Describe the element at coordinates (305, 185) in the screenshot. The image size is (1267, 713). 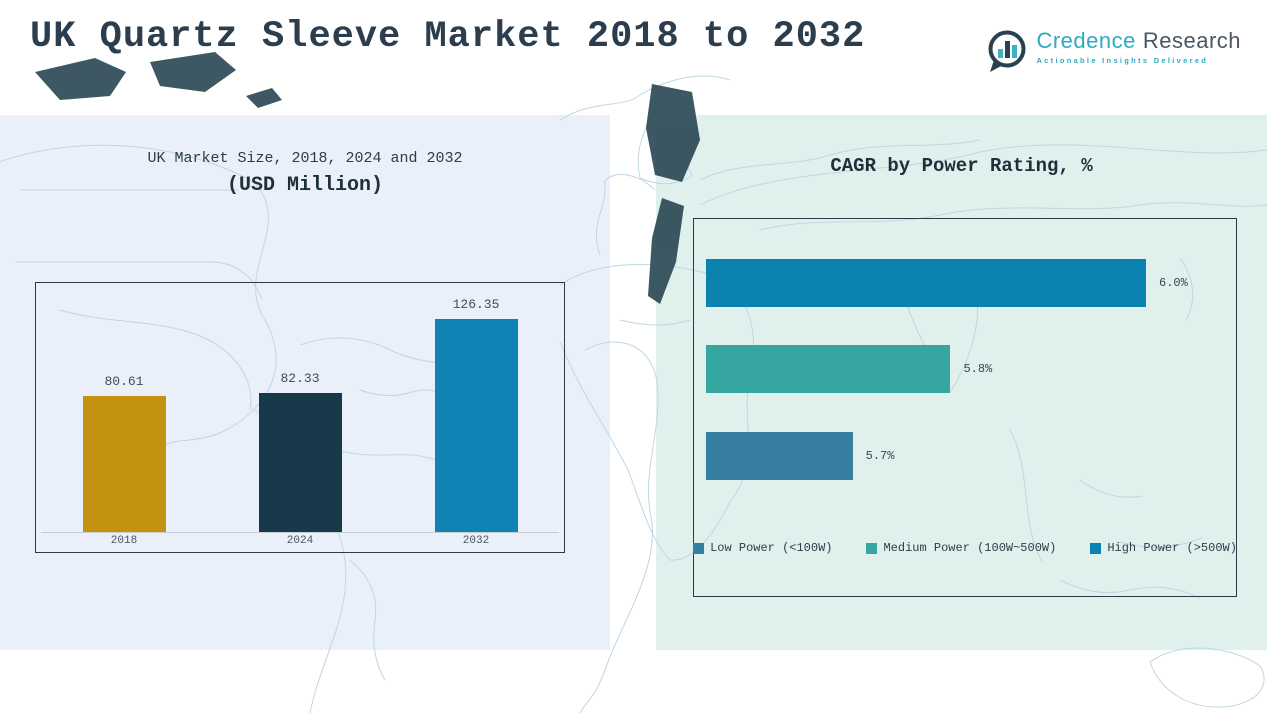
I see `vertical-chart-subtitle: (USD Million)` at that location.